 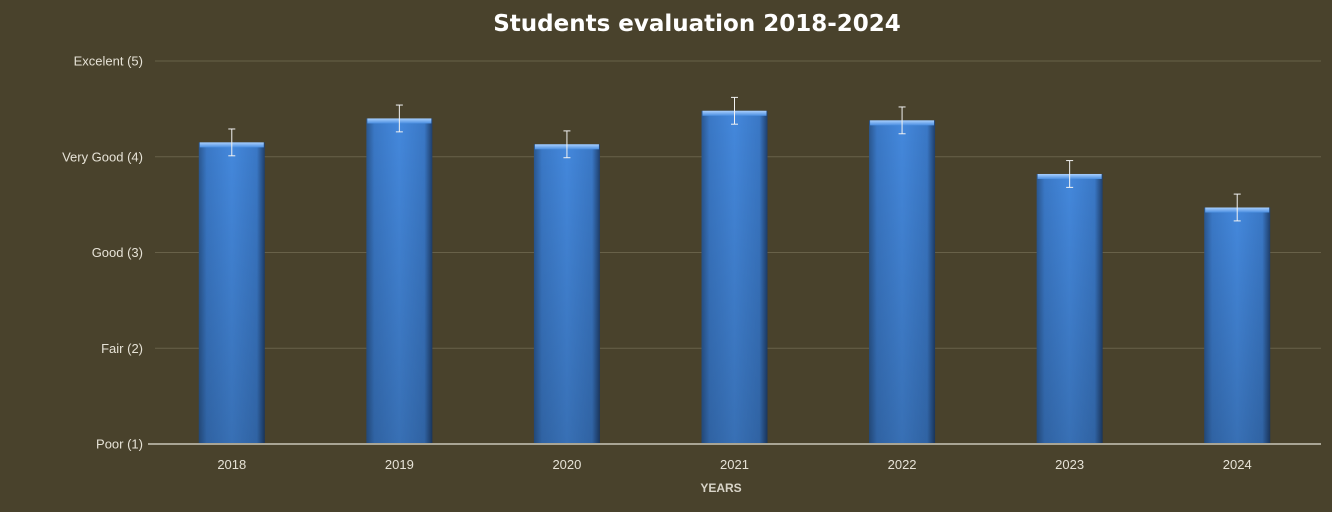 I want to click on y-tick-label: Fair (2), so click(x=122, y=348).